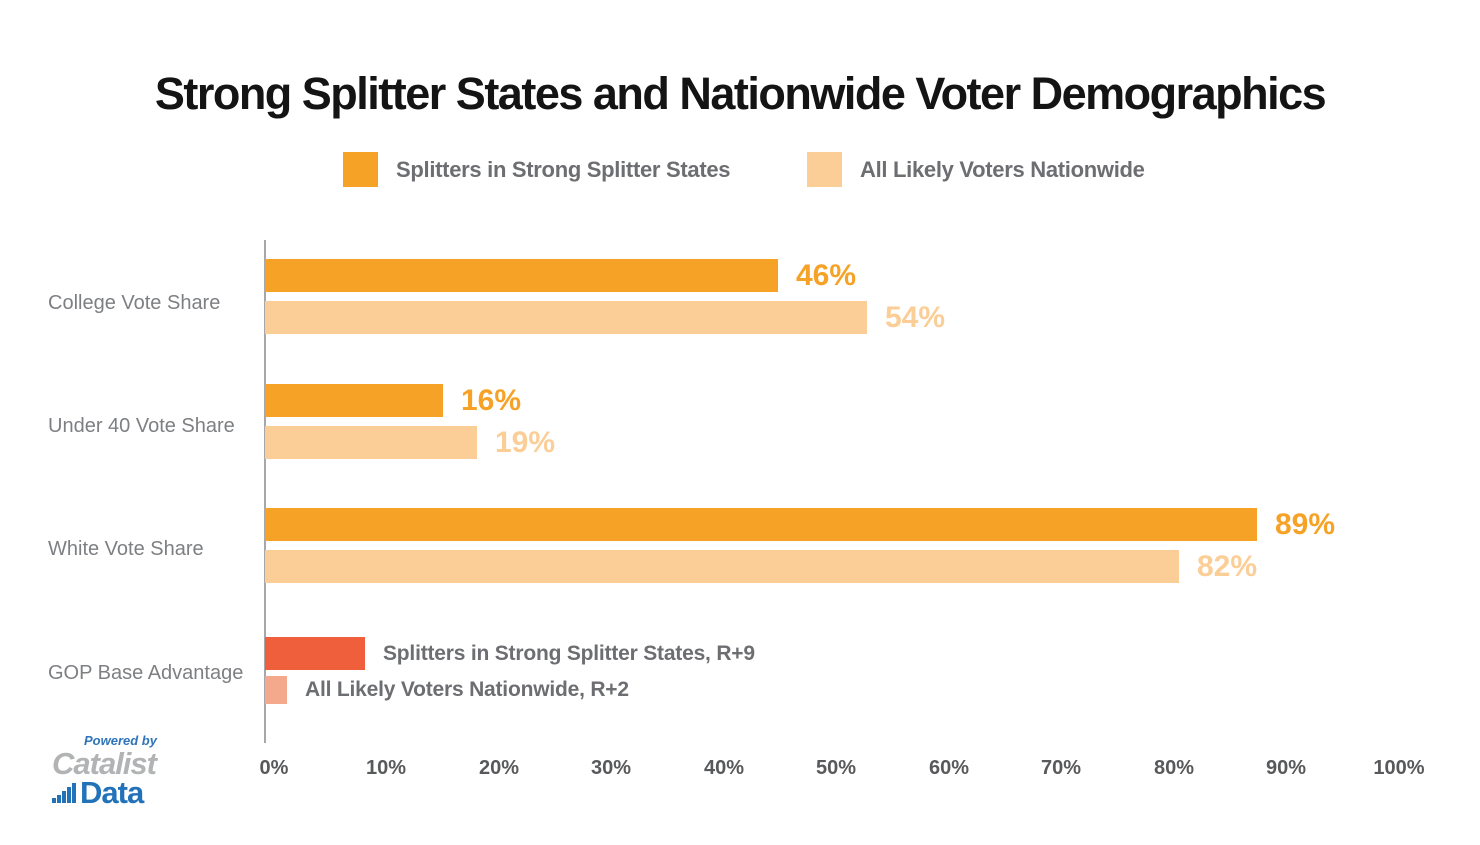  Describe the element at coordinates (1002, 169) in the screenshot. I see `legend-label-nationwide: All Likely Voters Nationwide` at that location.